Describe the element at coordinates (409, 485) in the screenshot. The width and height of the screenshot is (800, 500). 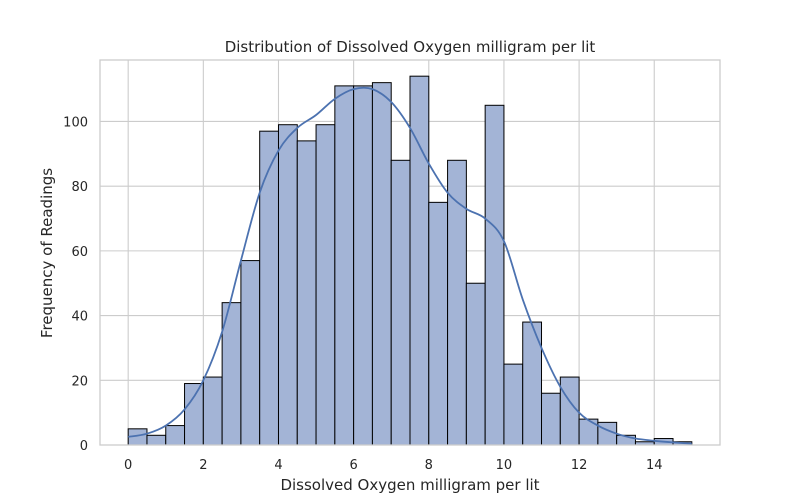
I see `x-axis-label: Dissolved Oxygen milligram per lit` at that location.